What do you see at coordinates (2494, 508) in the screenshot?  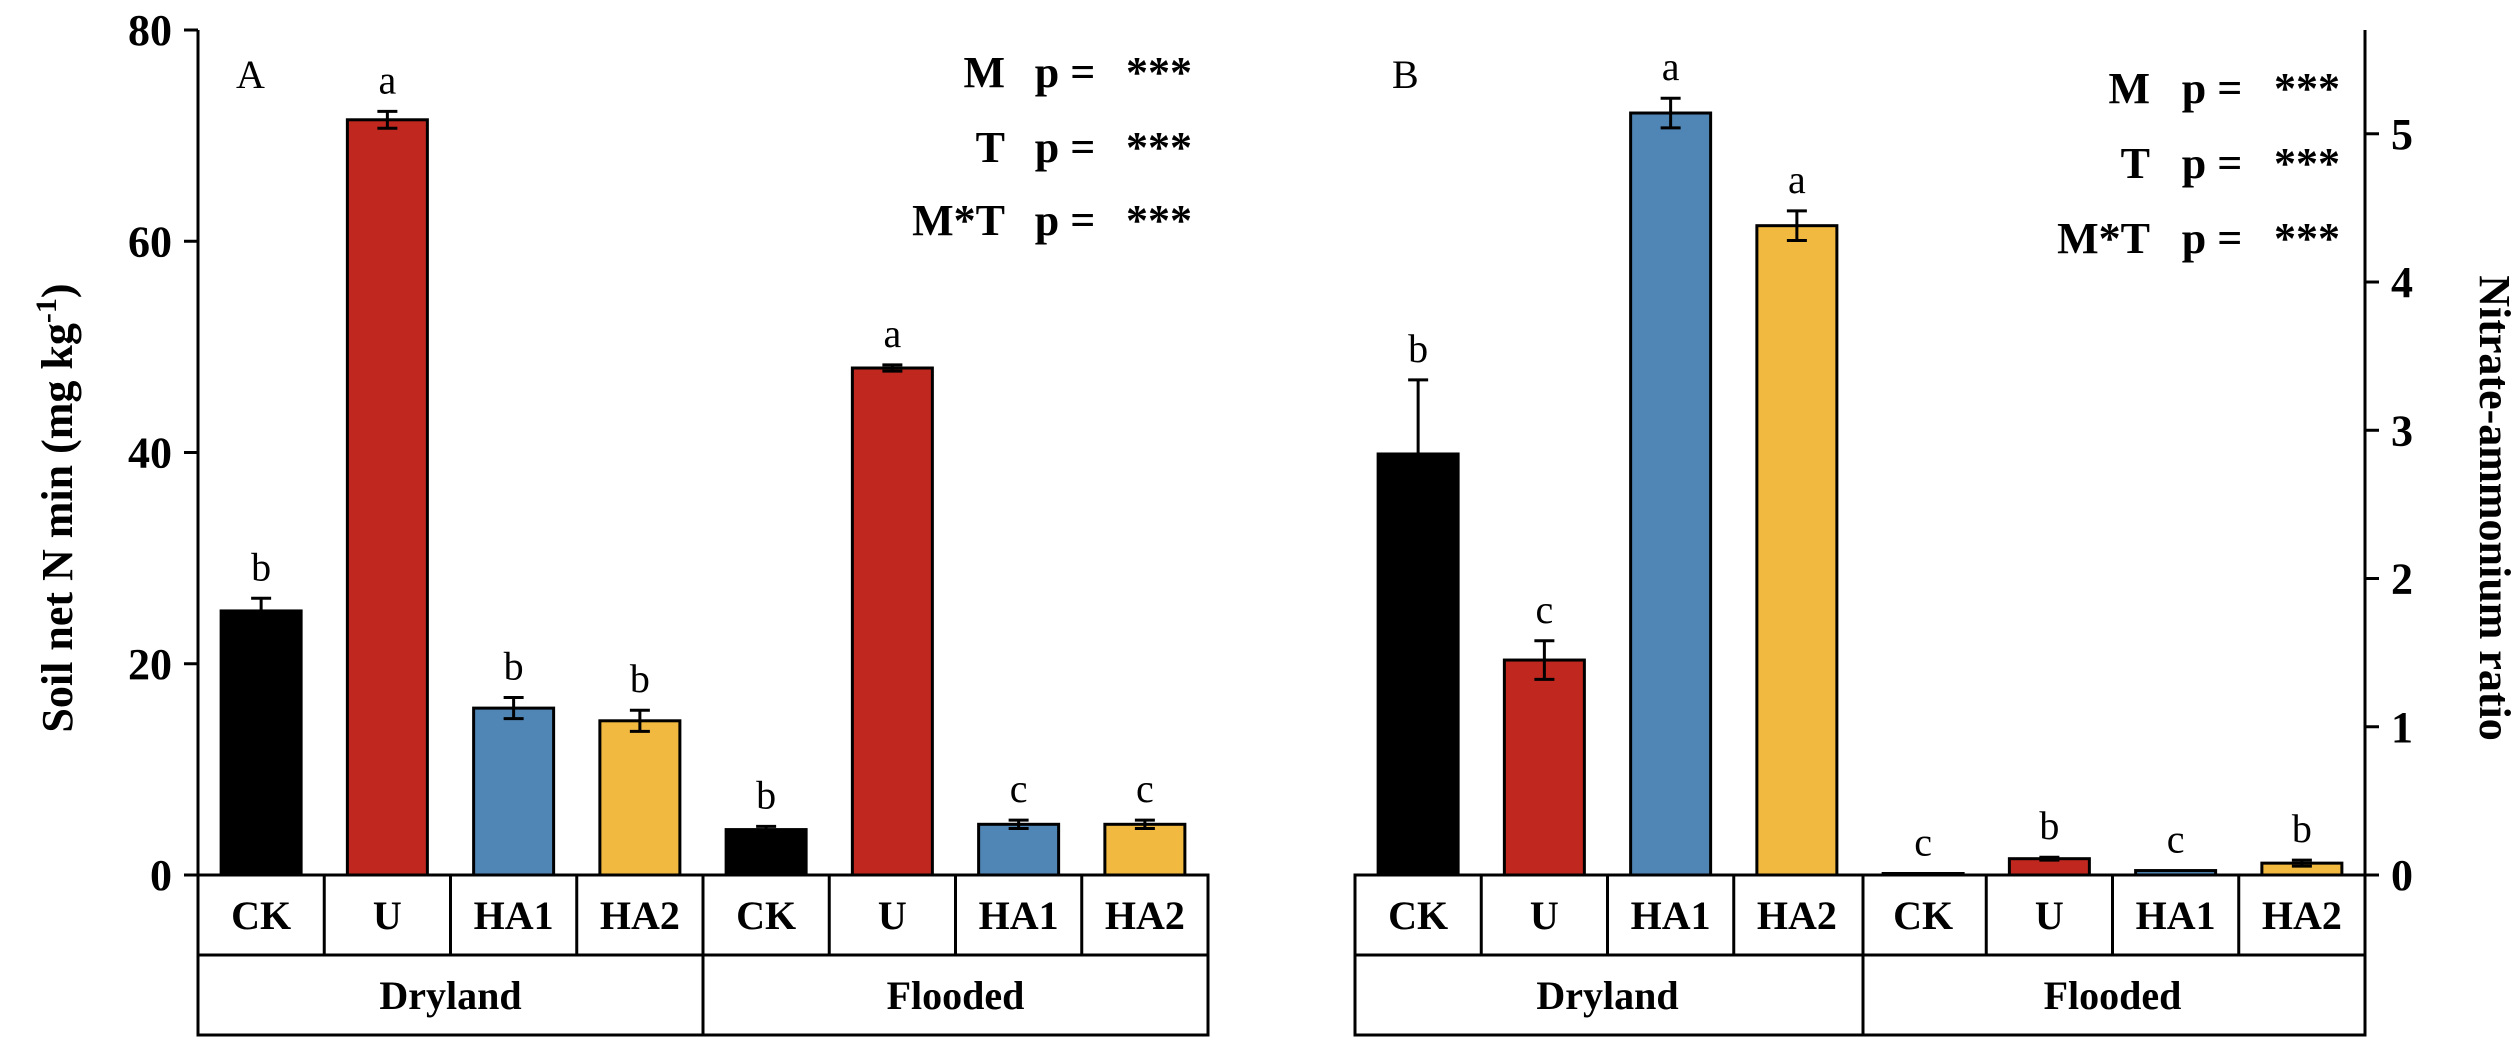 I see `panel-b-y-axis-title: Nitrate-ammonium ratio` at bounding box center [2494, 508].